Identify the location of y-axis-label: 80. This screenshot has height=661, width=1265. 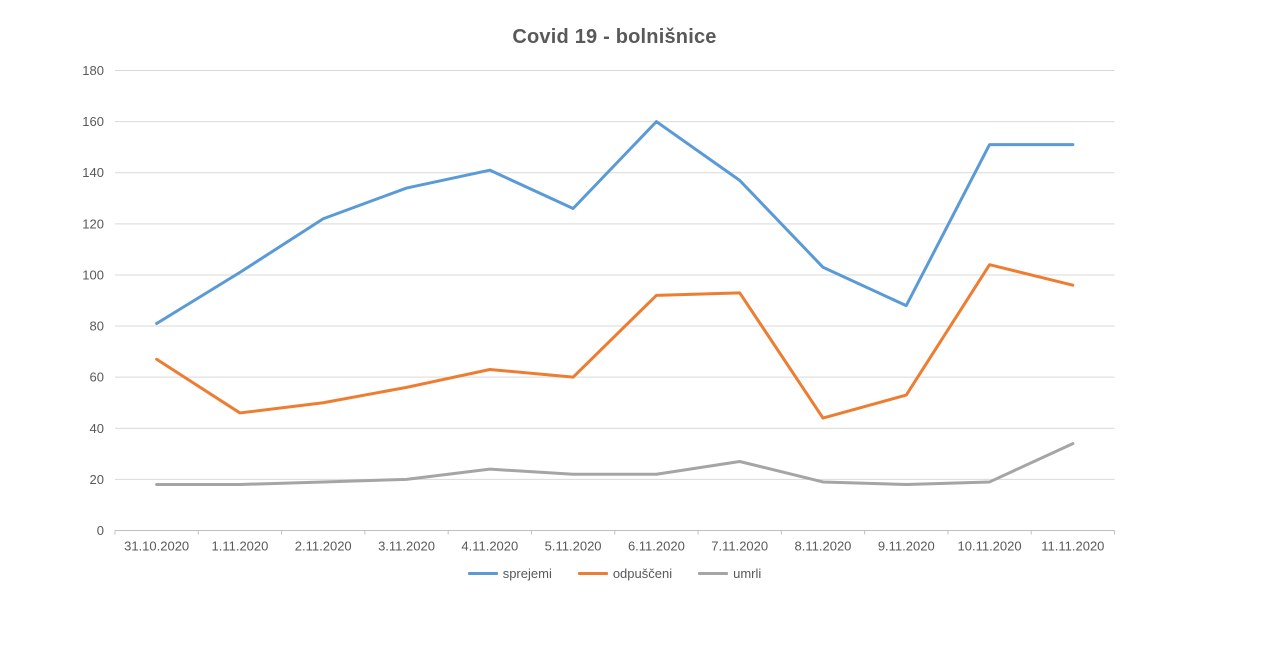
(97, 326).